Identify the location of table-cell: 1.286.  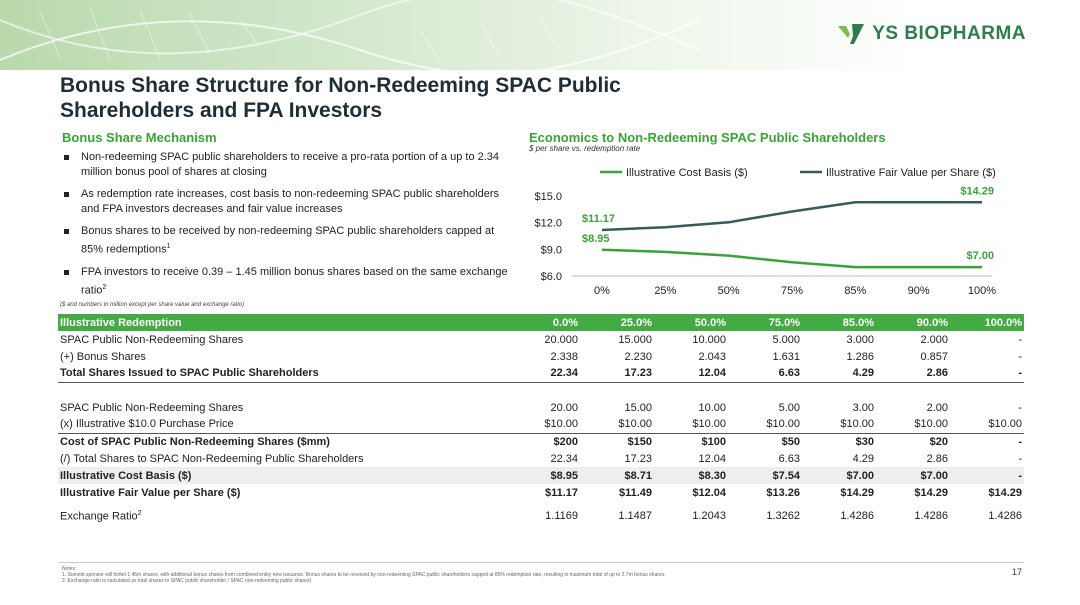
(860, 356).